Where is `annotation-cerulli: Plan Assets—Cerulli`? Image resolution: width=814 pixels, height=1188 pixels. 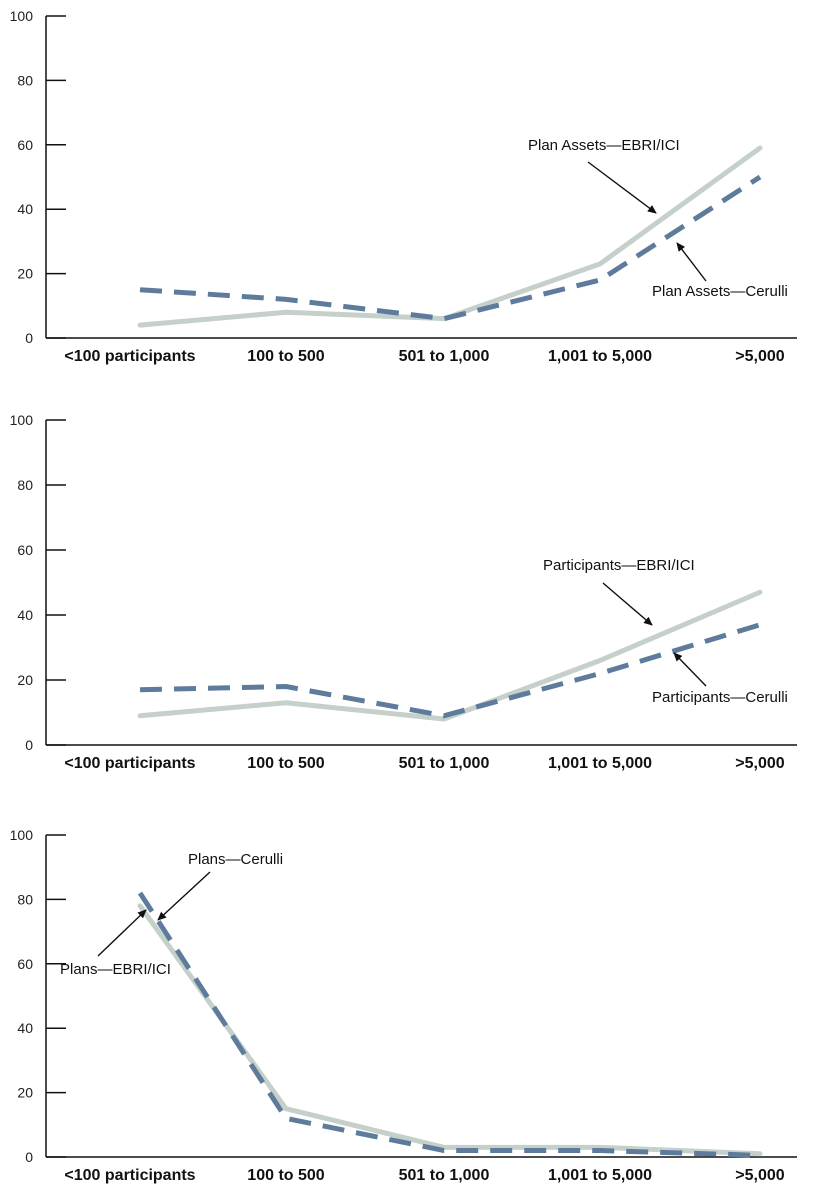 annotation-cerulli: Plan Assets—Cerulli is located at coordinates (720, 291).